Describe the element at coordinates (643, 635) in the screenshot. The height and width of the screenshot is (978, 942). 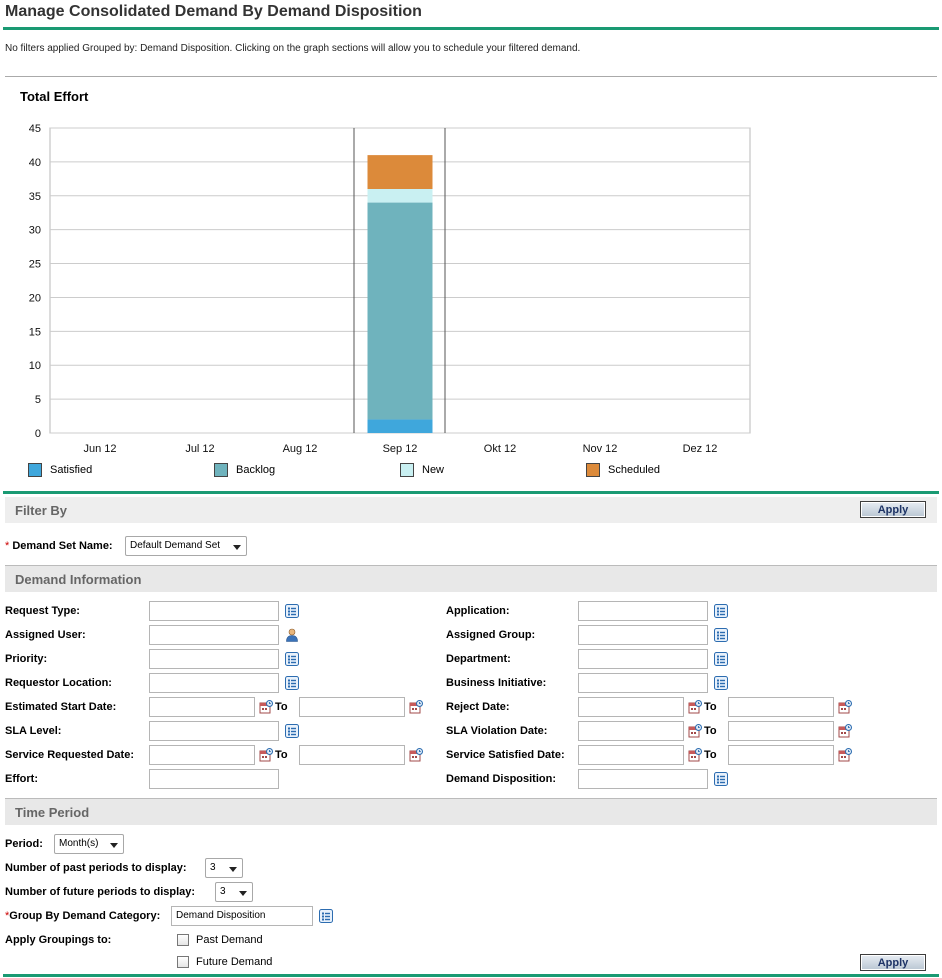
I see `assigned-group-field` at that location.